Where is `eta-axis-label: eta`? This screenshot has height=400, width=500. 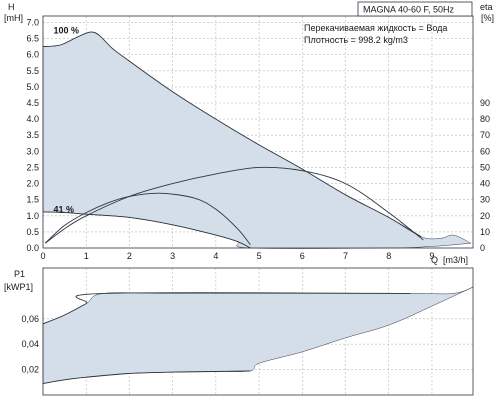 eta-axis-label: eta is located at coordinates (486, 7).